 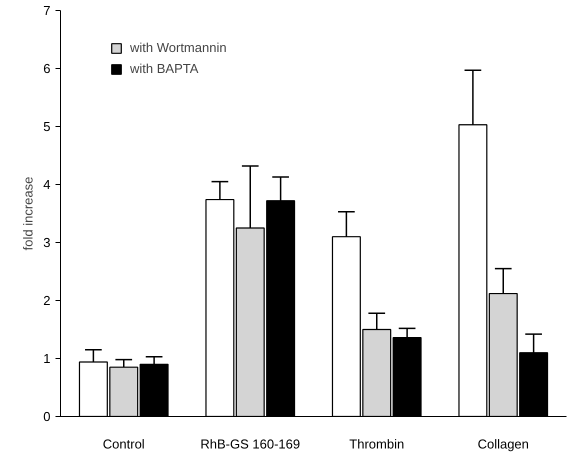 What do you see at coordinates (164, 68) in the screenshot?
I see `legend-label: with BAPTA` at bounding box center [164, 68].